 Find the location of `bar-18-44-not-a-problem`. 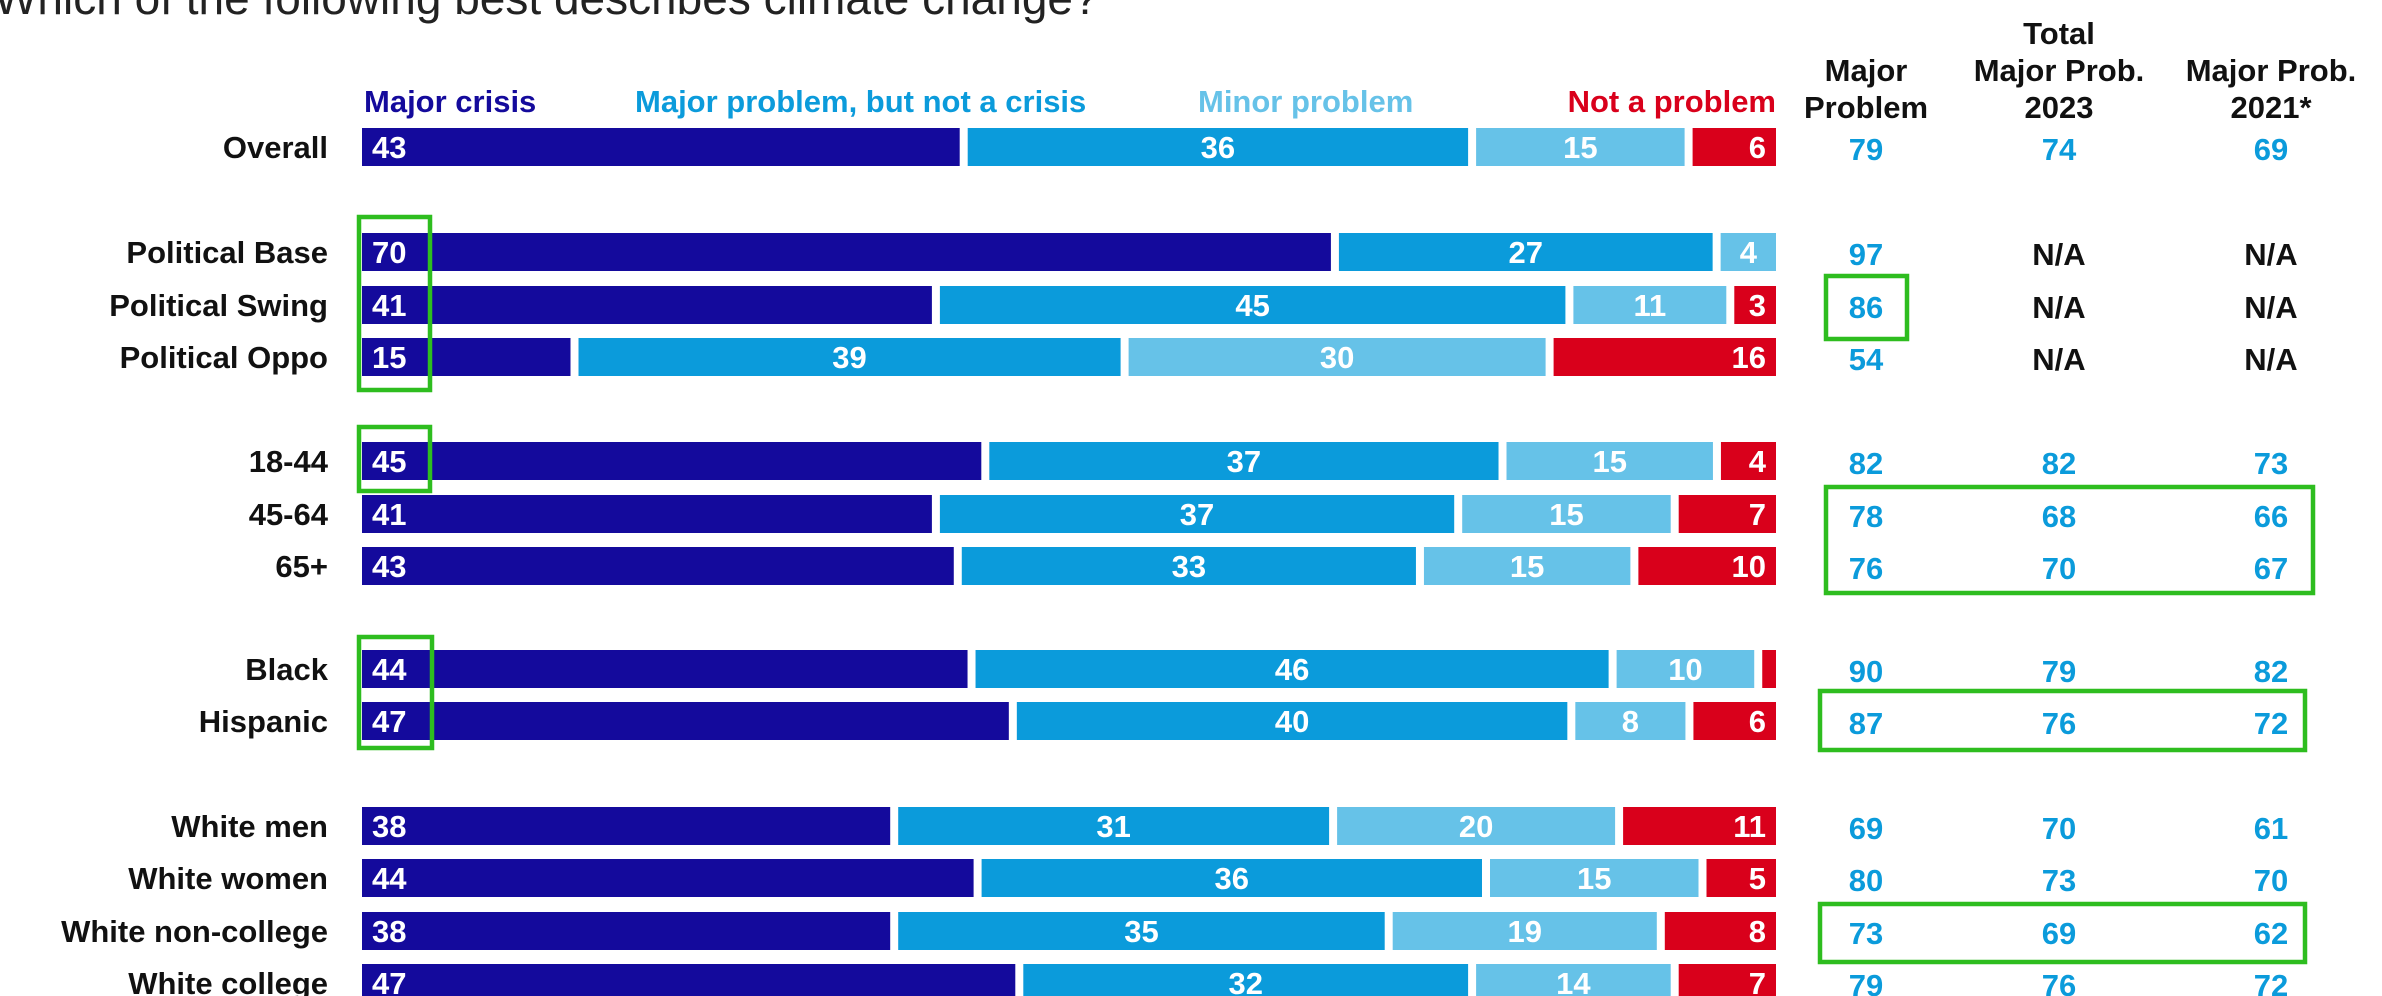

bar-18-44-not-a-problem is located at coordinates (1748, 461).